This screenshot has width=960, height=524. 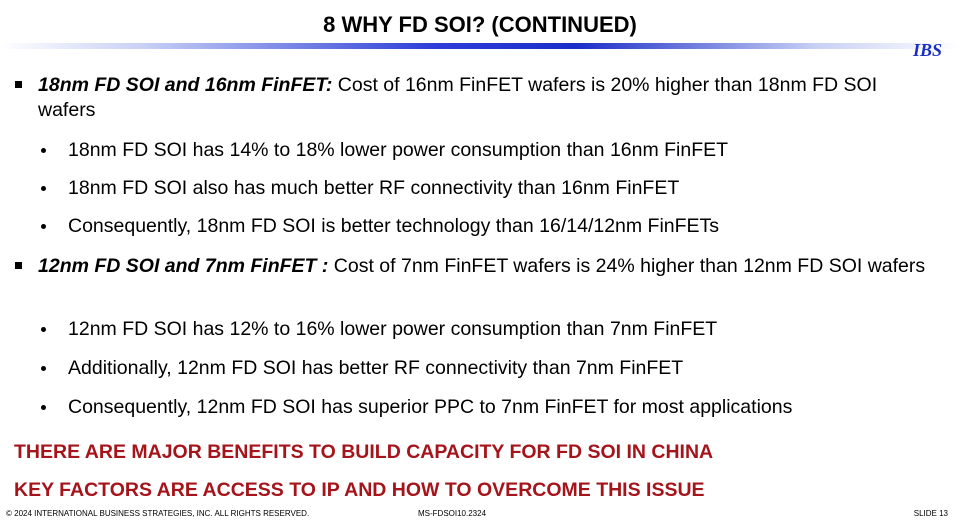 I want to click on bullet-lead: 12nm FD SOI and 7nm FinFET :, so click(x=183, y=266).